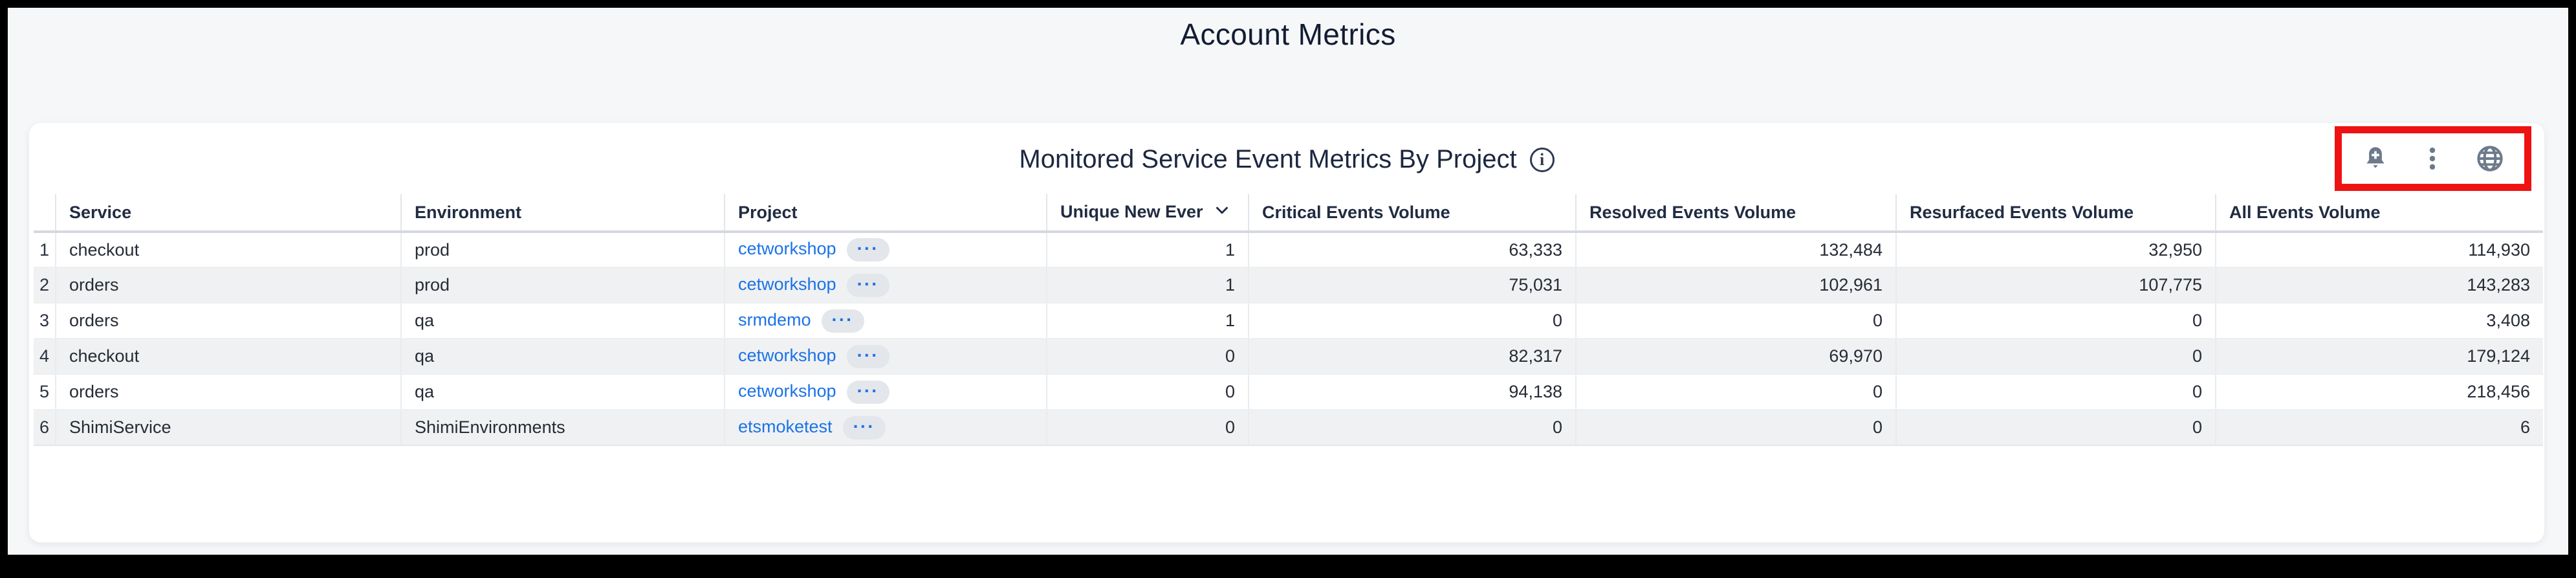 This screenshot has height=578, width=2576. Describe the element at coordinates (562, 428) in the screenshot. I see `environment-cell: ShimiEnvironments` at that location.